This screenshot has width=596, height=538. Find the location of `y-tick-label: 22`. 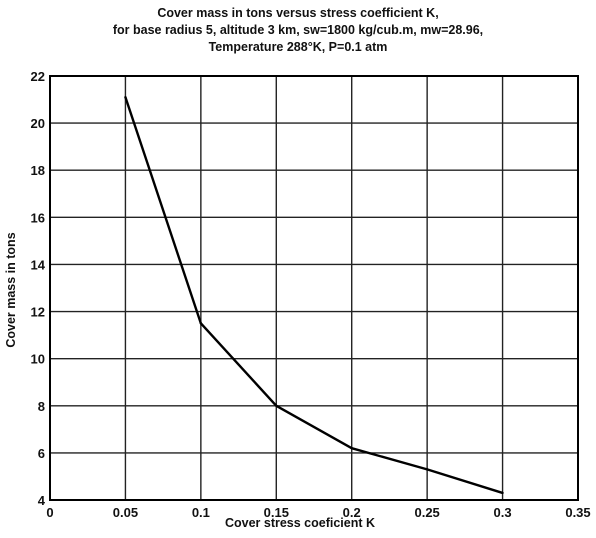

y-tick-label: 22 is located at coordinates (38, 76).